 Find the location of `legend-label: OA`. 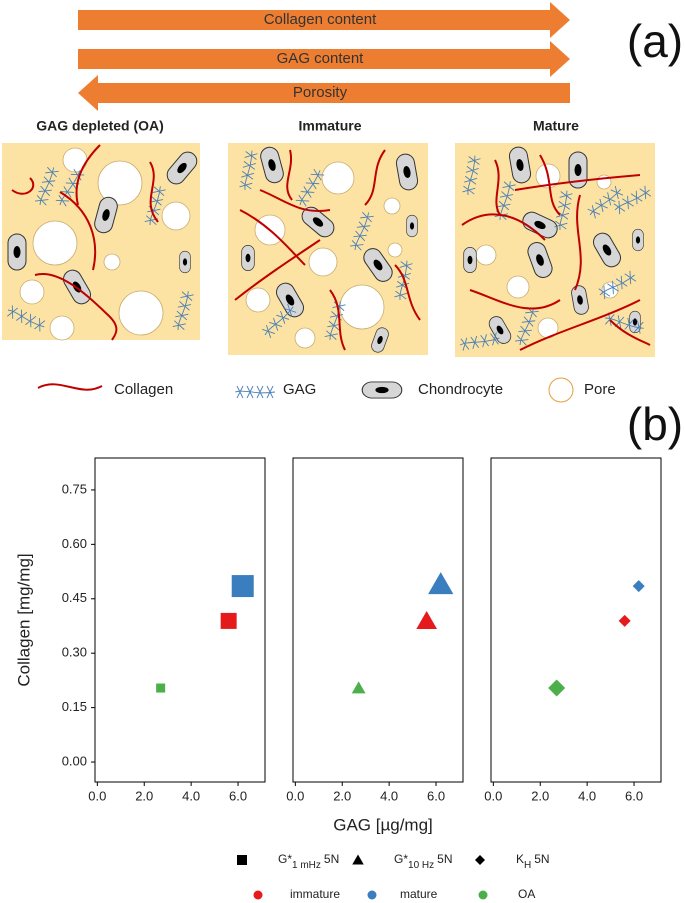

legend-label: OA is located at coordinates (526, 894).